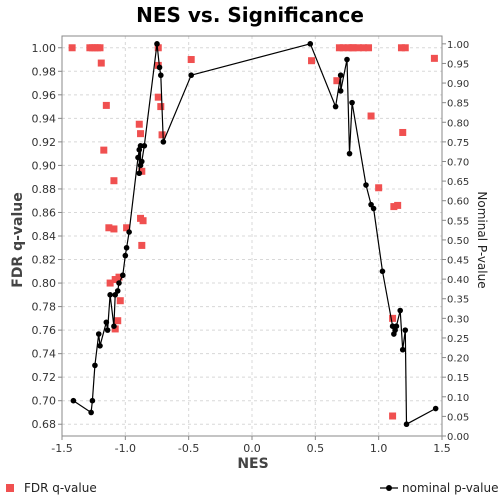 The image size is (500, 500). I want to click on y-tick-label: 0.72, so click(44, 377).